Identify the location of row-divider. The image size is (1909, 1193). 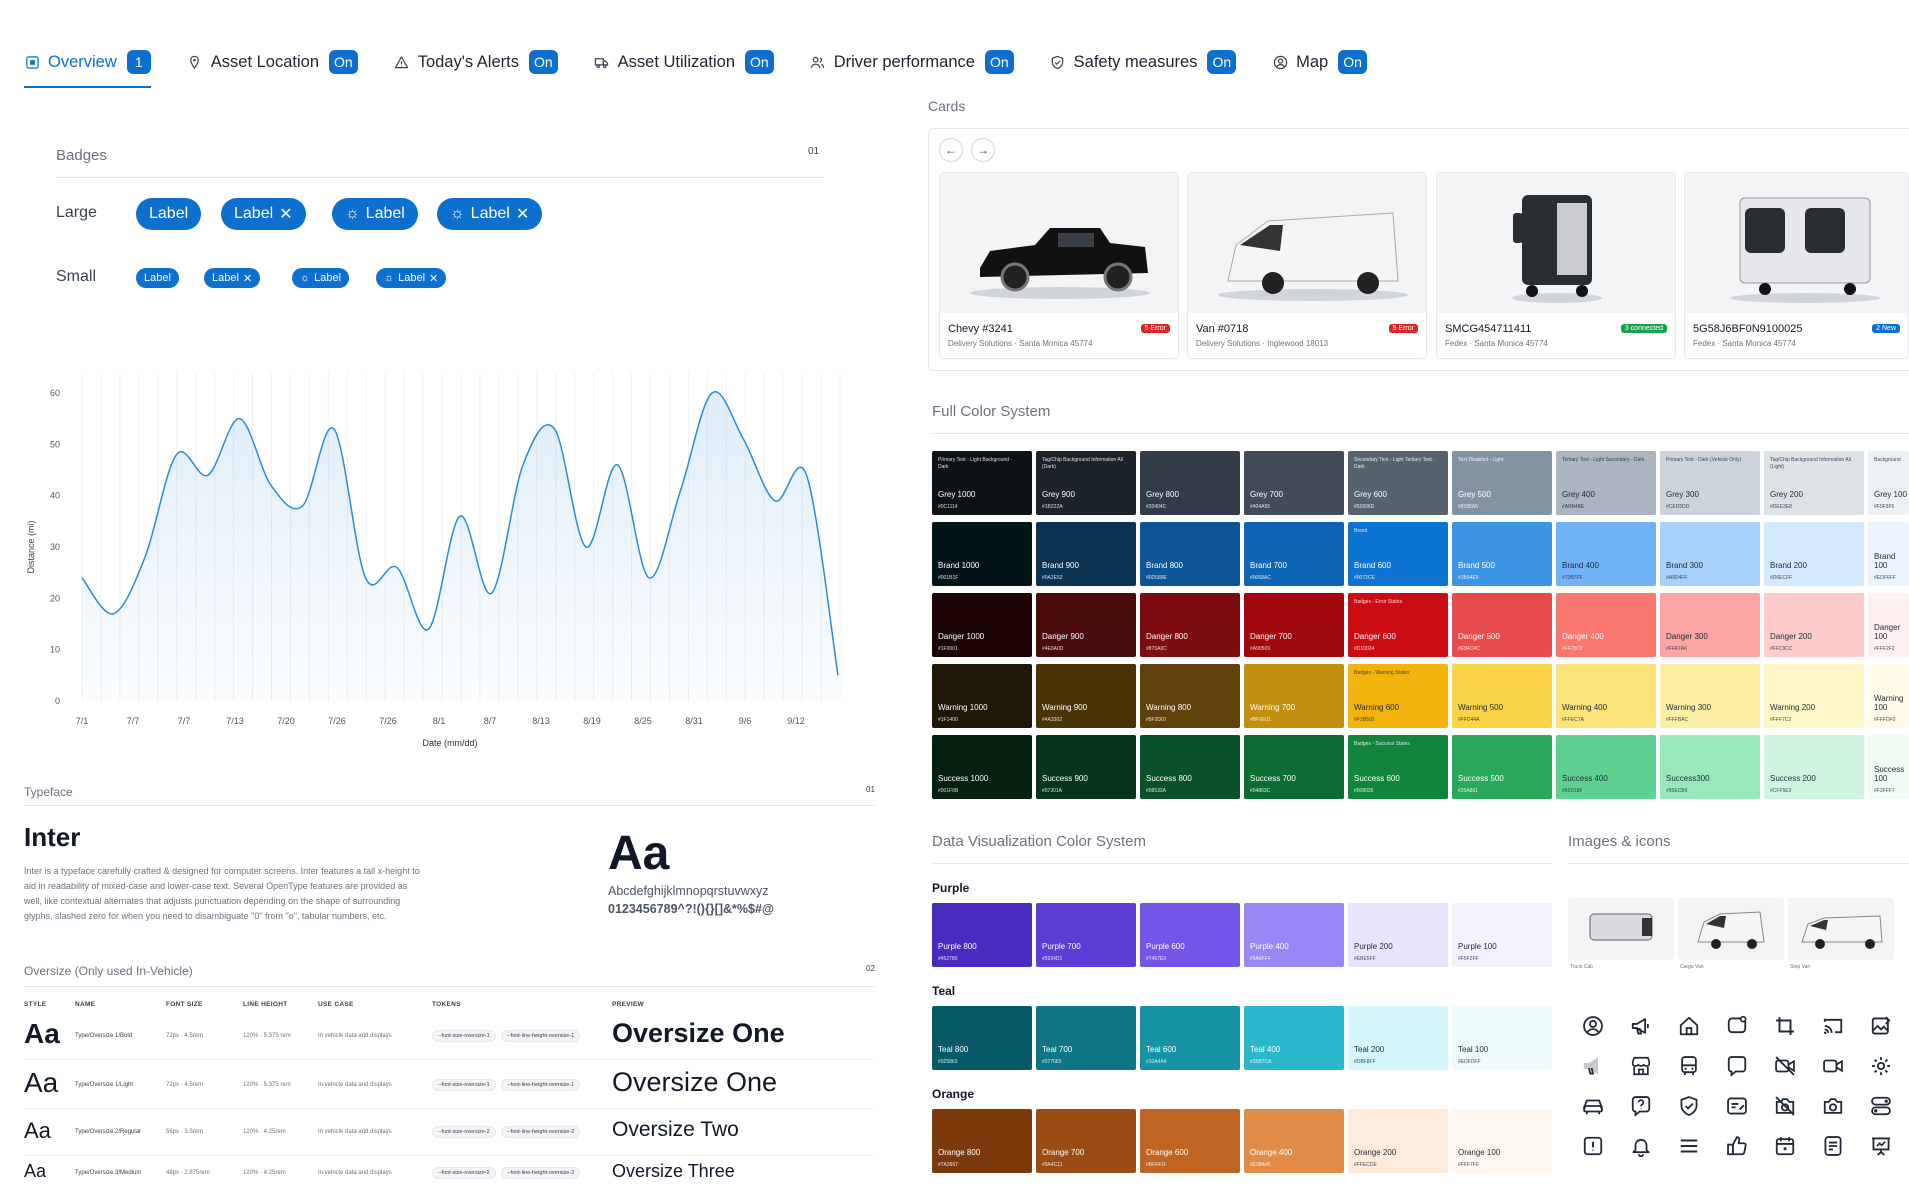
(449, 1059).